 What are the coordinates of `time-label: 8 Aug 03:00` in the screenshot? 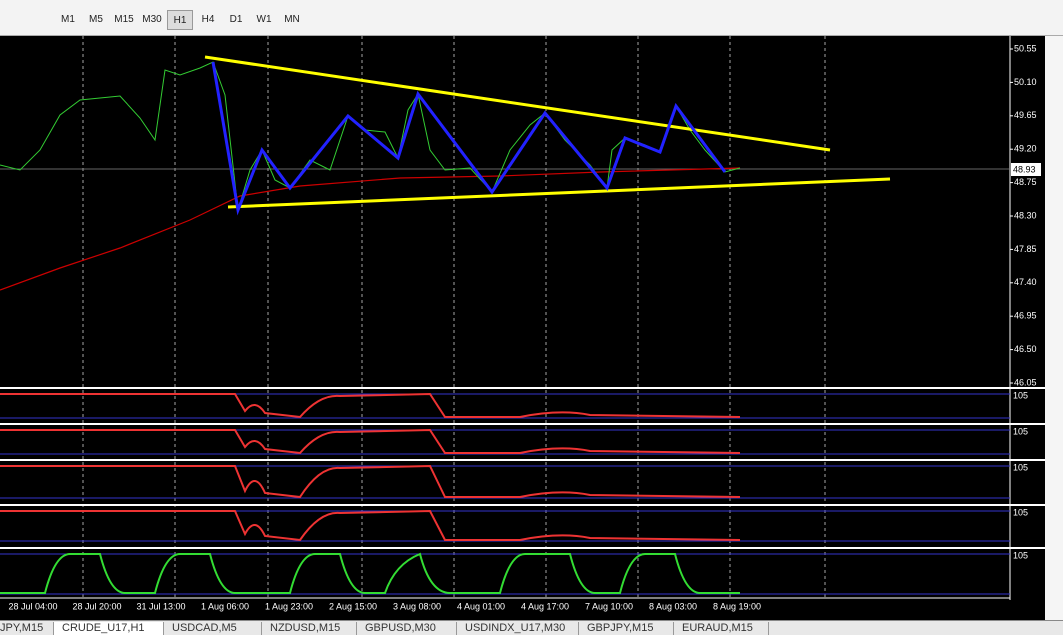 It's located at (673, 606).